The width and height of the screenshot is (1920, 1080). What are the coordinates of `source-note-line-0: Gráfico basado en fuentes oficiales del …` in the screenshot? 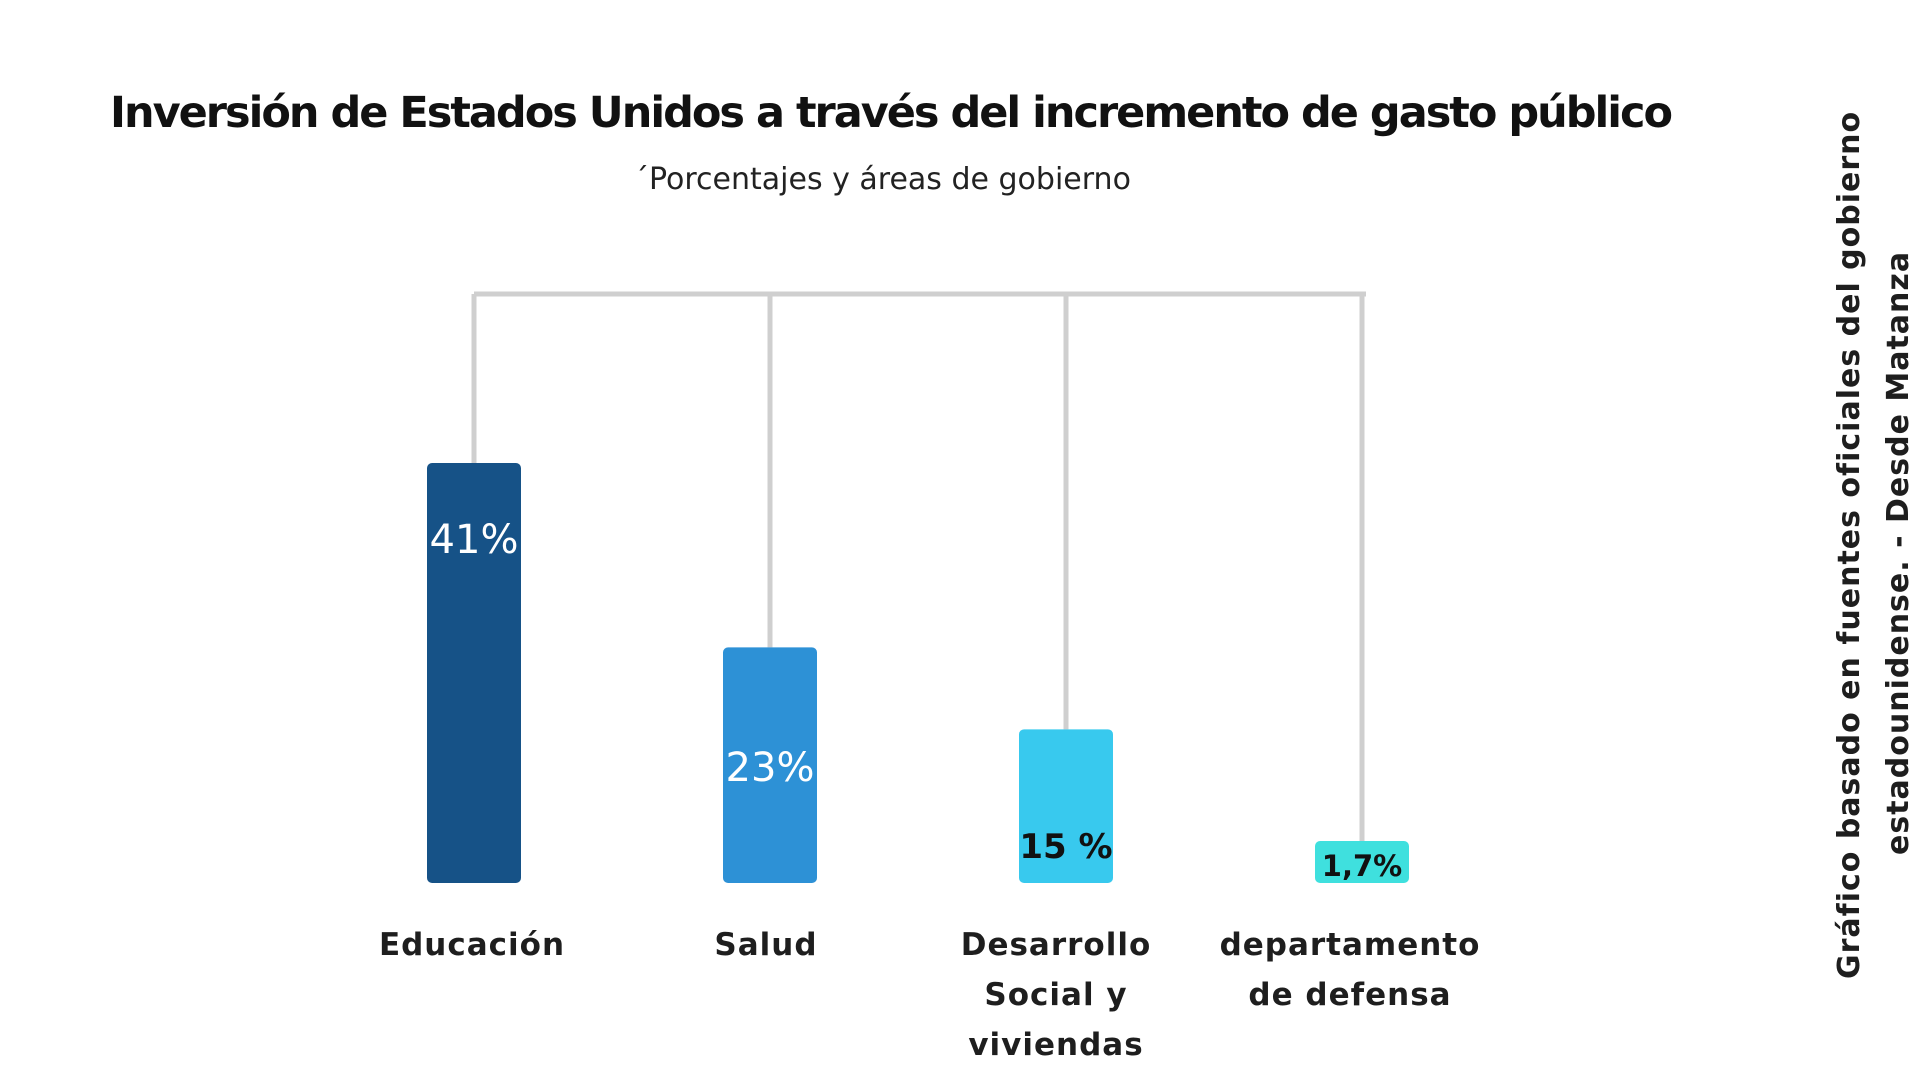 It's located at (1849, 545).